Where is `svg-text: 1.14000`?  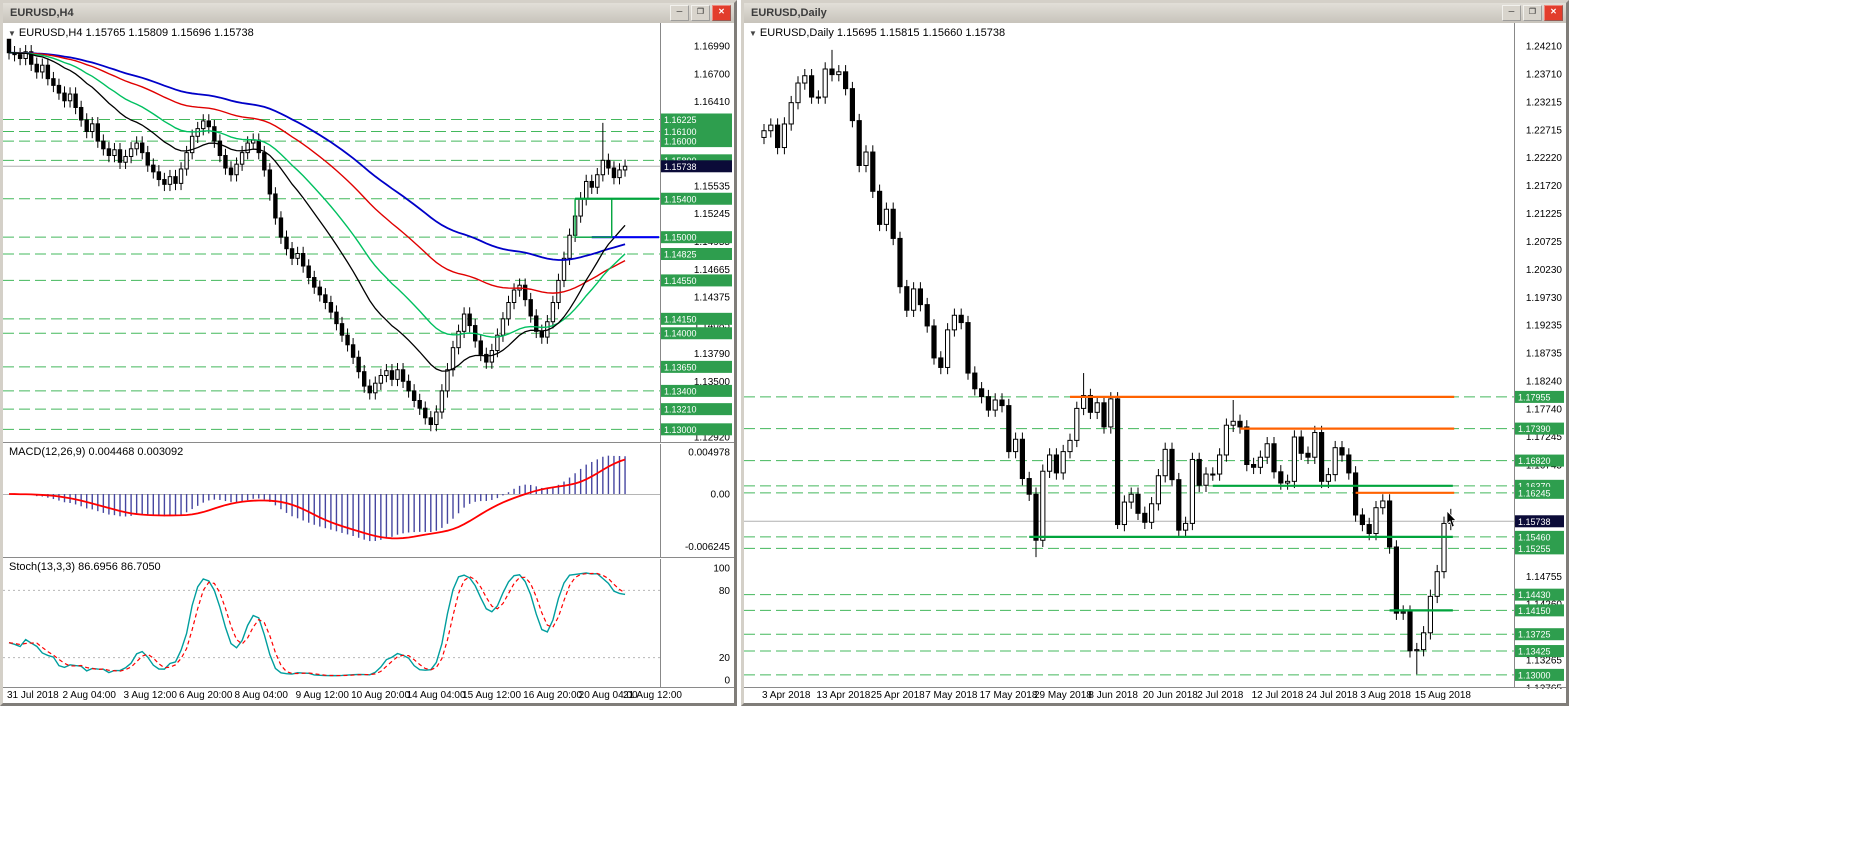 svg-text: 1.14000 is located at coordinates (680, 334).